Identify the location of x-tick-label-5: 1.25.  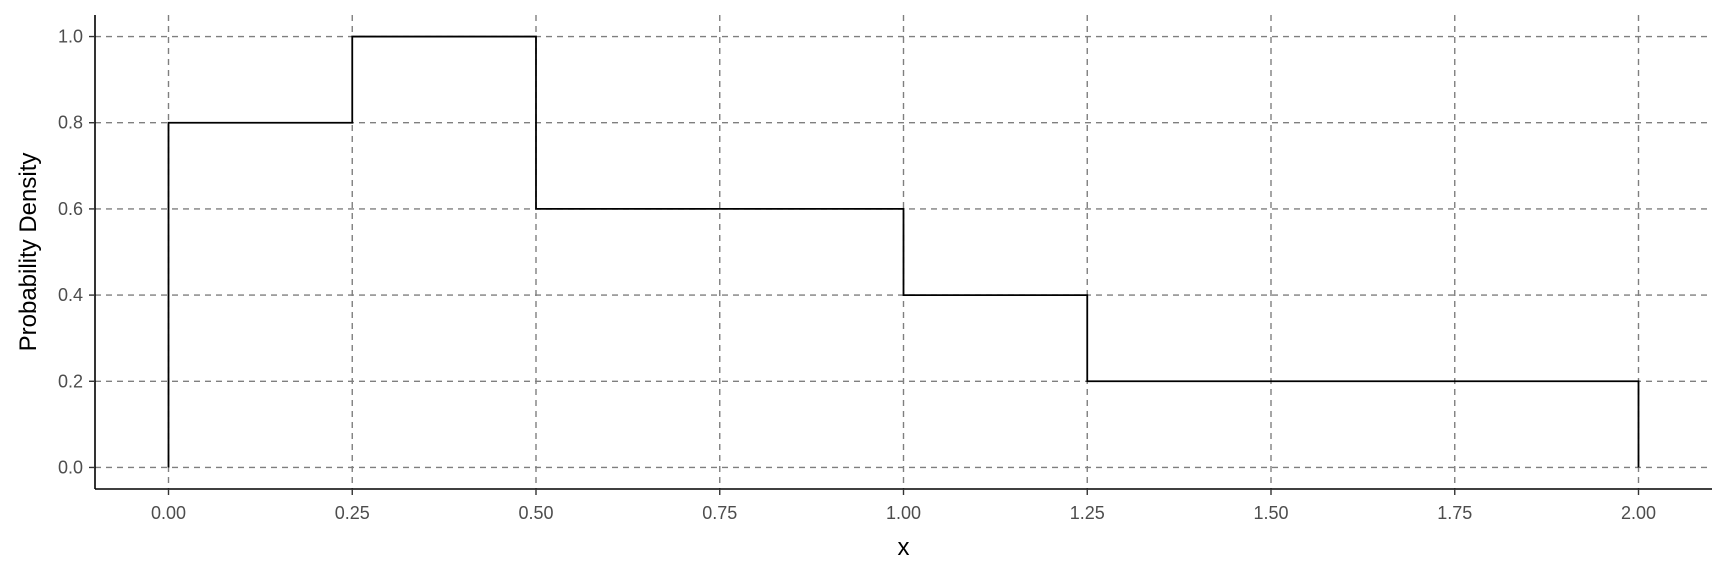
(1087, 513).